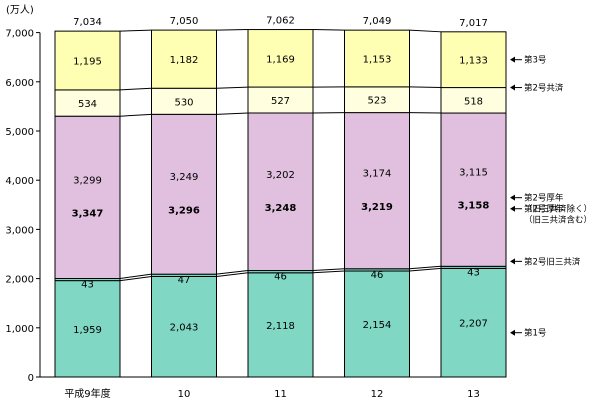  What do you see at coordinates (87, 180) in the screenshot?
I see `data-label-s2b: 3,299` at bounding box center [87, 180].